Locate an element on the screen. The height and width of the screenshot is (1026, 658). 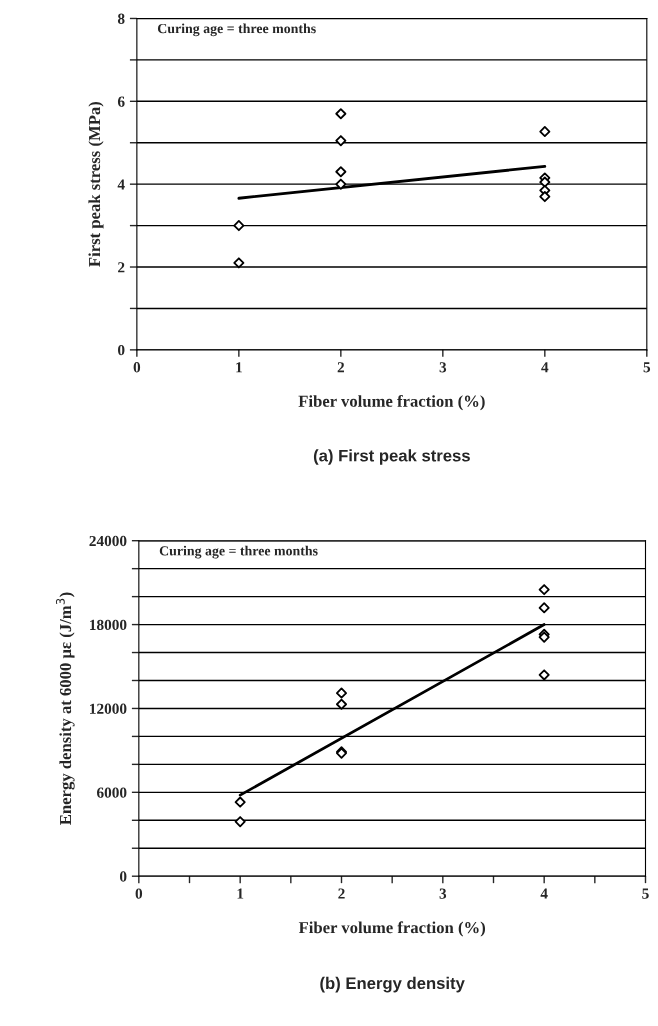
y-tick-label: 24000 is located at coordinates (108, 541).